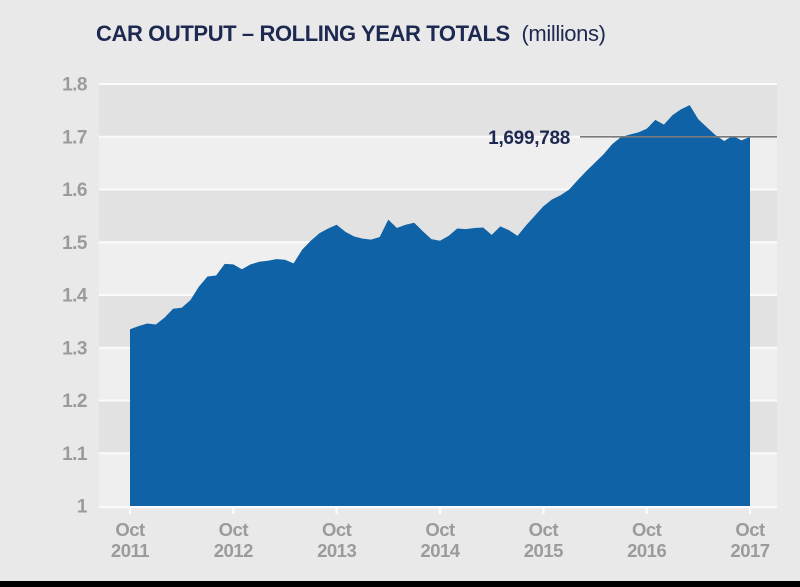  What do you see at coordinates (130, 550) in the screenshot?
I see `x-tick-label-year: 2011` at bounding box center [130, 550].